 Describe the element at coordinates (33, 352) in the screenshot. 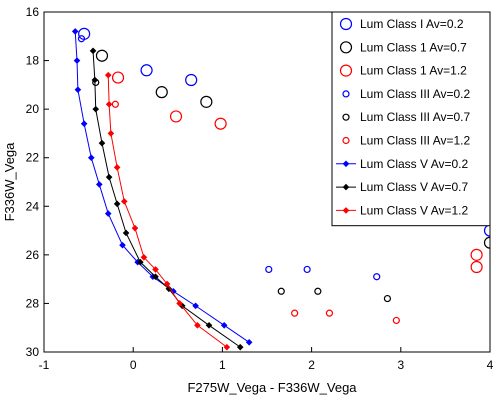

I see `y-tick-label: 30` at that location.